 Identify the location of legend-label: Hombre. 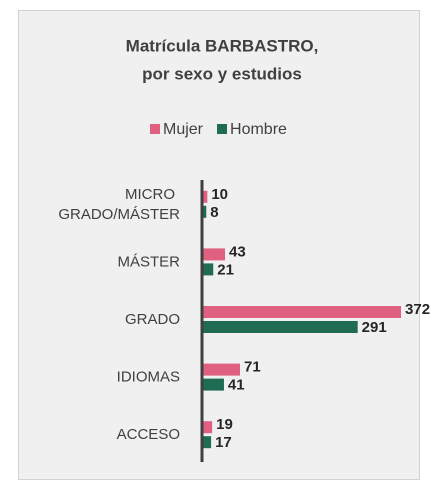
(258, 129).